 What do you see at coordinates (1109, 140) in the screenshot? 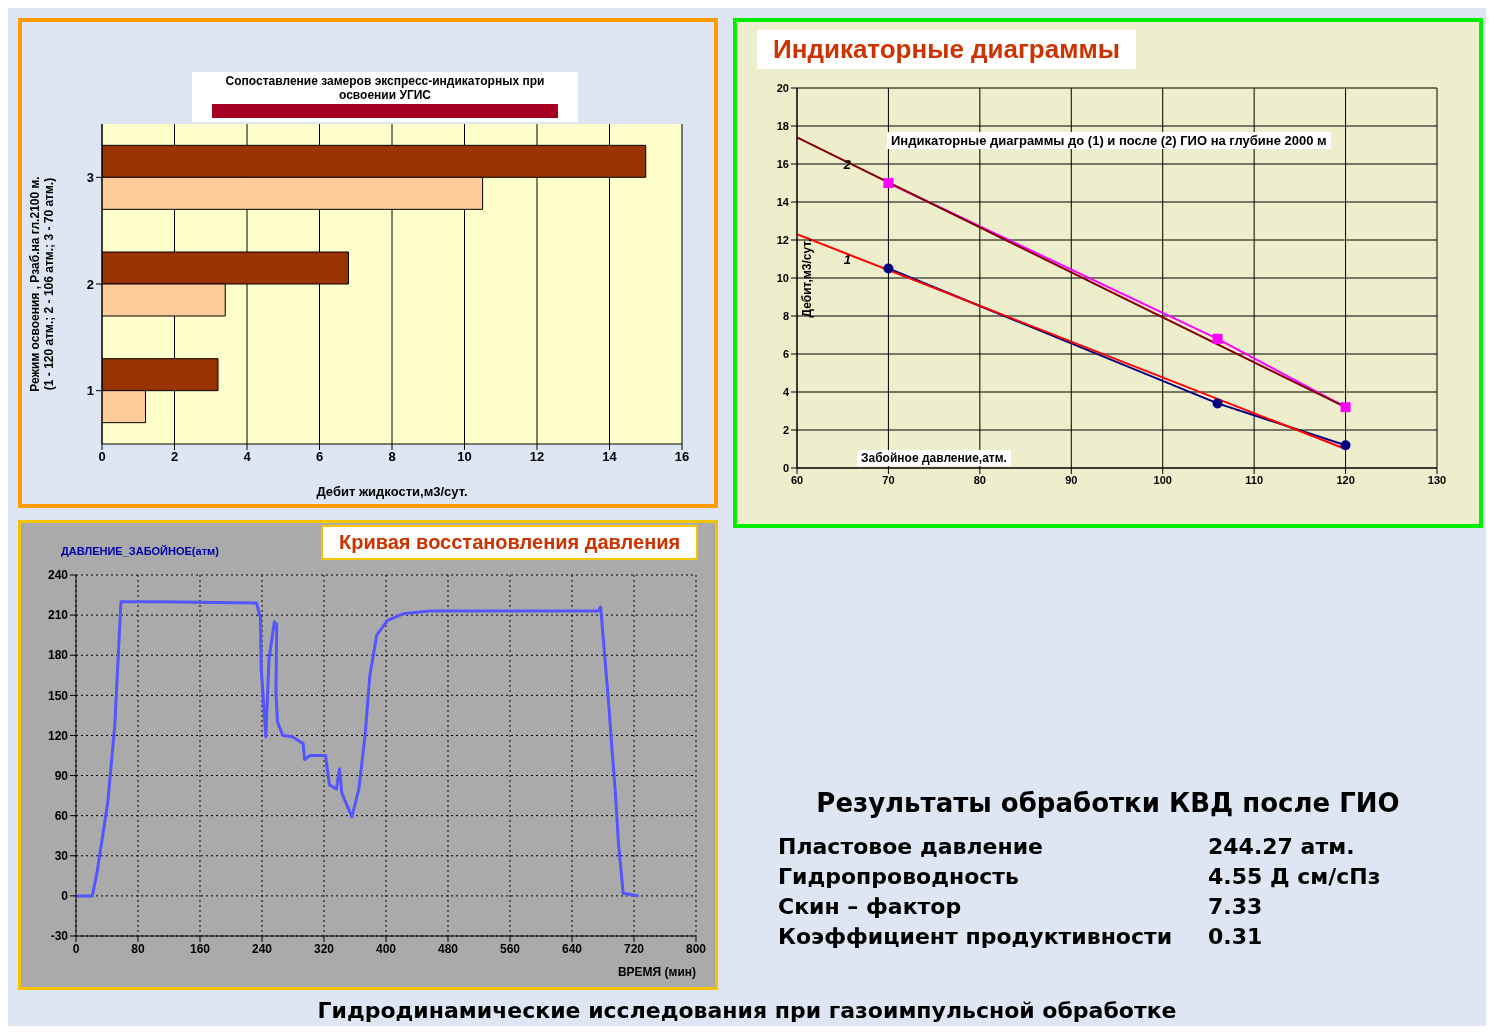
I see `text: Индикаторные диаграммы до (1) и после (2) ГИО на глубине 2000 м` at bounding box center [1109, 140].